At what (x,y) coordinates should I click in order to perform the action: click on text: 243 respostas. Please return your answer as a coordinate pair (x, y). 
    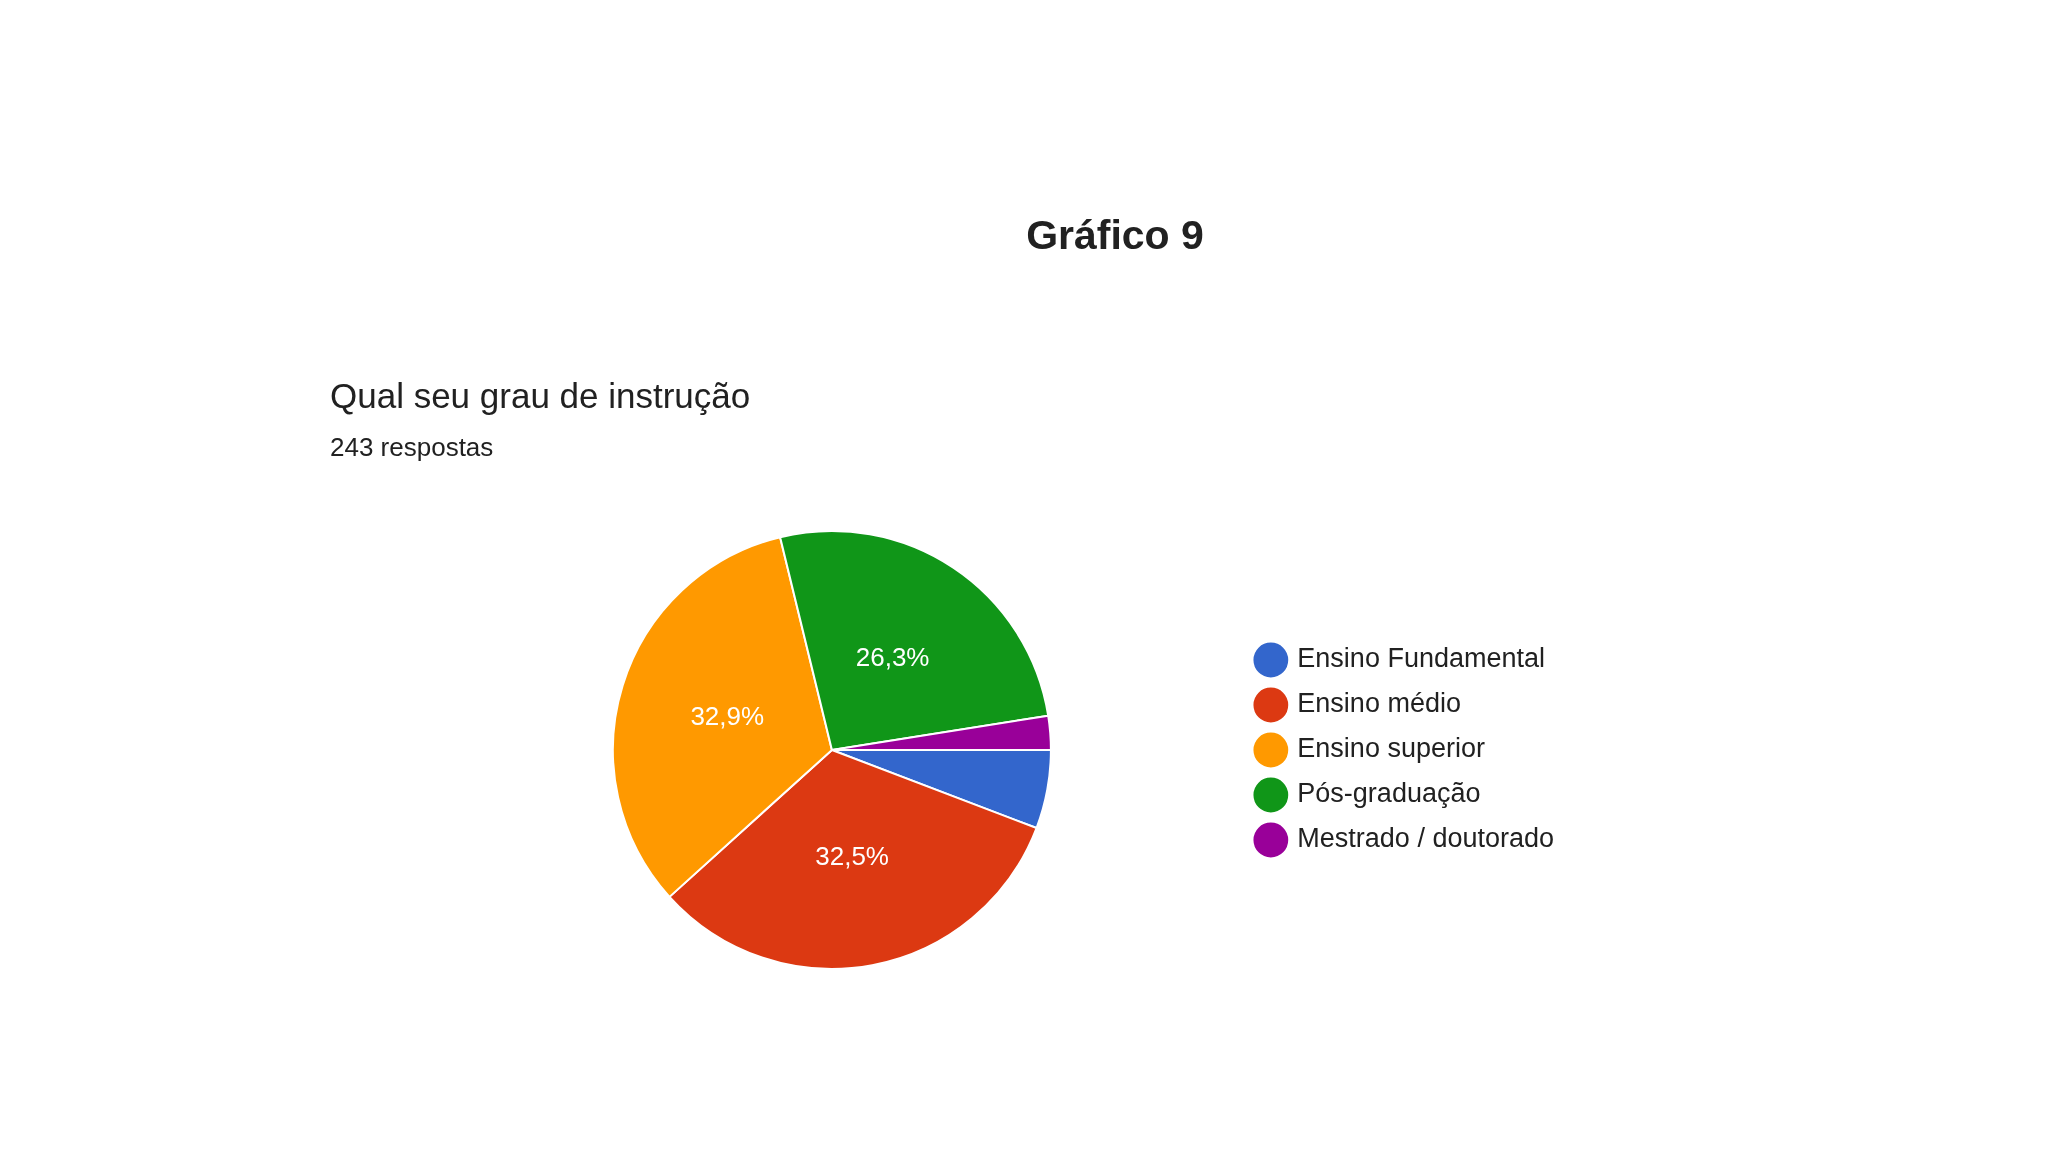
    Looking at the image, I should click on (412, 447).